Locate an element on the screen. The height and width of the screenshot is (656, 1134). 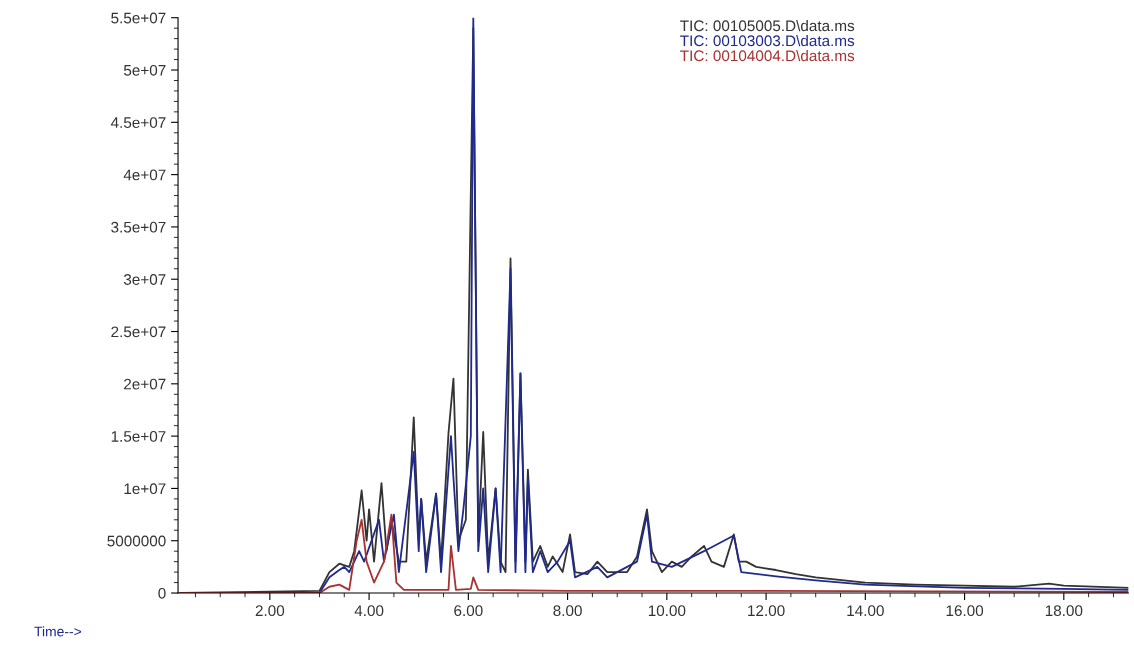
x-tick-label: 2.00 is located at coordinates (270, 611).